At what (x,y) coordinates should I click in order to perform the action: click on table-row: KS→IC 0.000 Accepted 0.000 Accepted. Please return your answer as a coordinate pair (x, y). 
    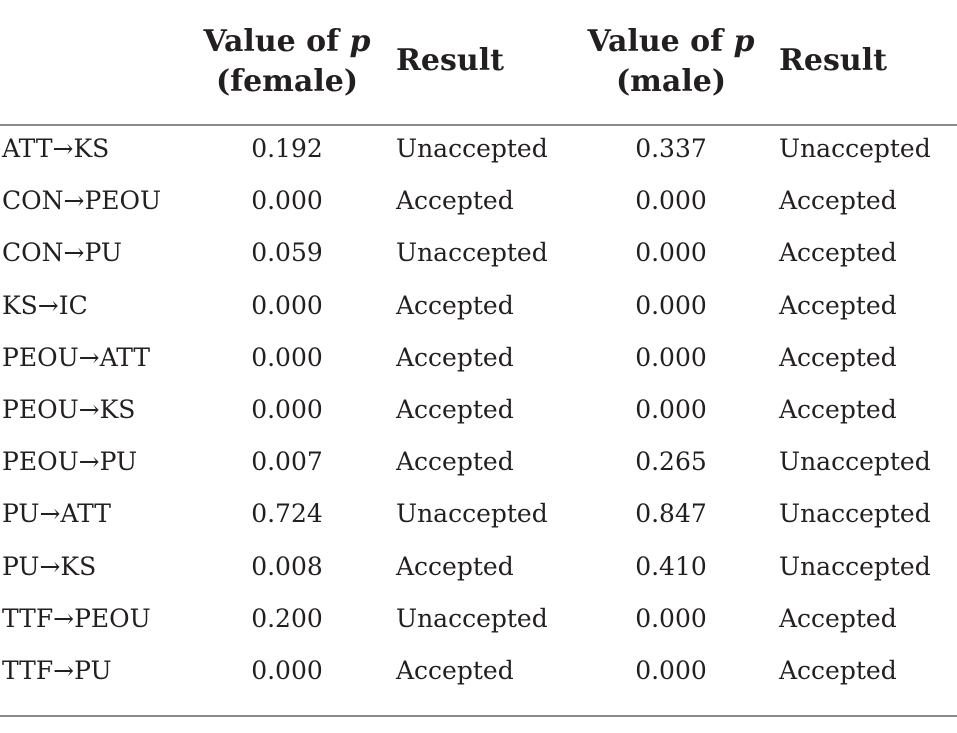
    Looking at the image, I should click on (478, 306).